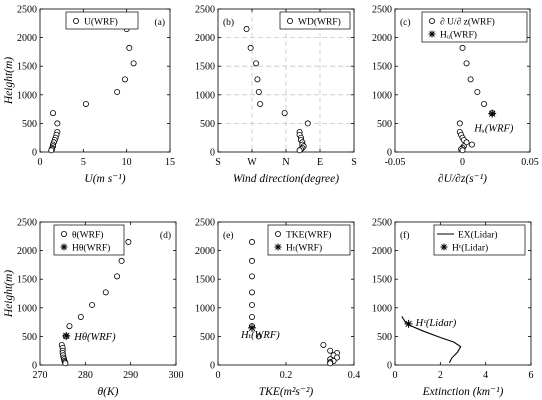  What do you see at coordinates (430, 323) in the screenshot?
I see `series-2: Hᶜ(Lidar)` at bounding box center [430, 323].